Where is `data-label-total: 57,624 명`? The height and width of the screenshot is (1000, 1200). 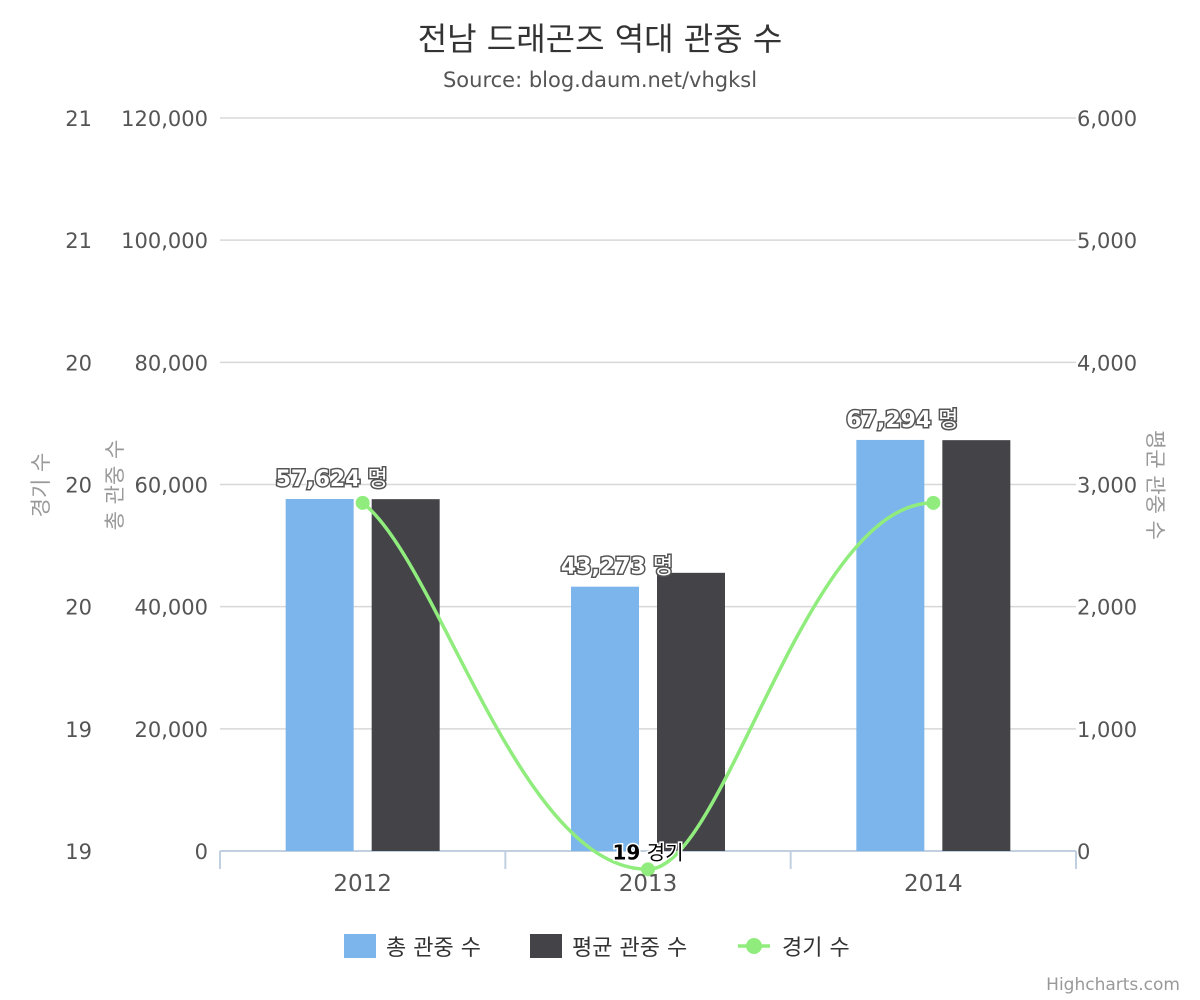 data-label-total: 57,624 명 is located at coordinates (332, 479).